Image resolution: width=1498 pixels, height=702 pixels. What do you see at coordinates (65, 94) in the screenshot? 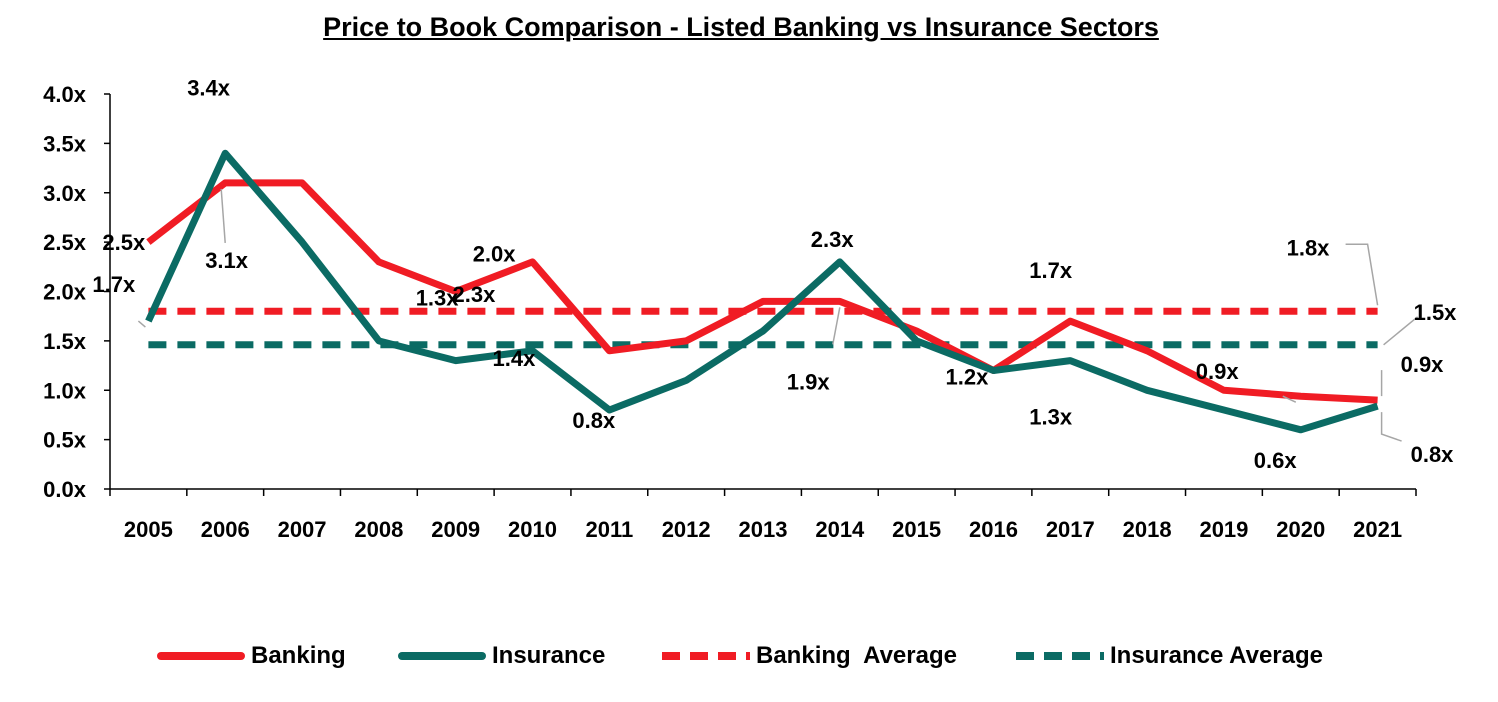
I see `y-tick-label: 4.0x` at bounding box center [65, 94].